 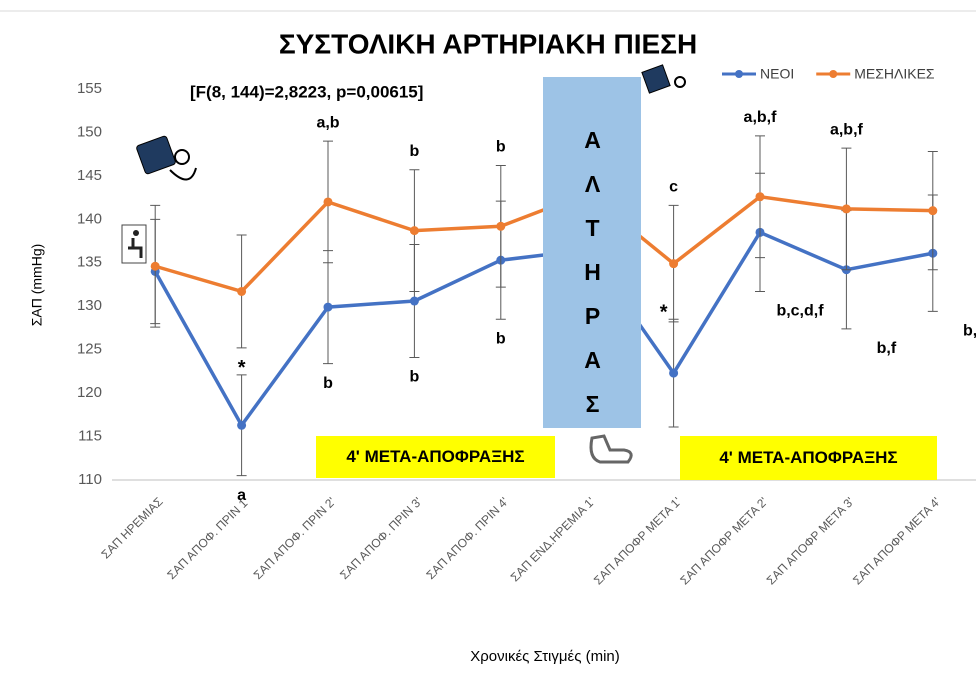 I want to click on x-tick-label: ΣΑΠ ΗΡΕΜΙΑΣ, so click(x=131, y=527).